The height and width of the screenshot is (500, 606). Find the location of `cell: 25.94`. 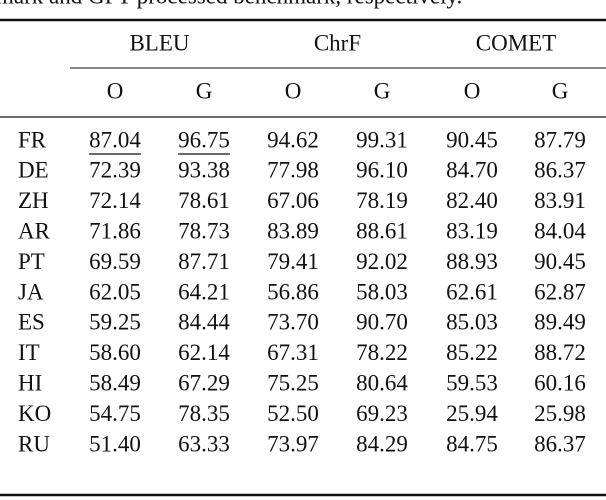

cell: 25.94 is located at coordinates (472, 413).